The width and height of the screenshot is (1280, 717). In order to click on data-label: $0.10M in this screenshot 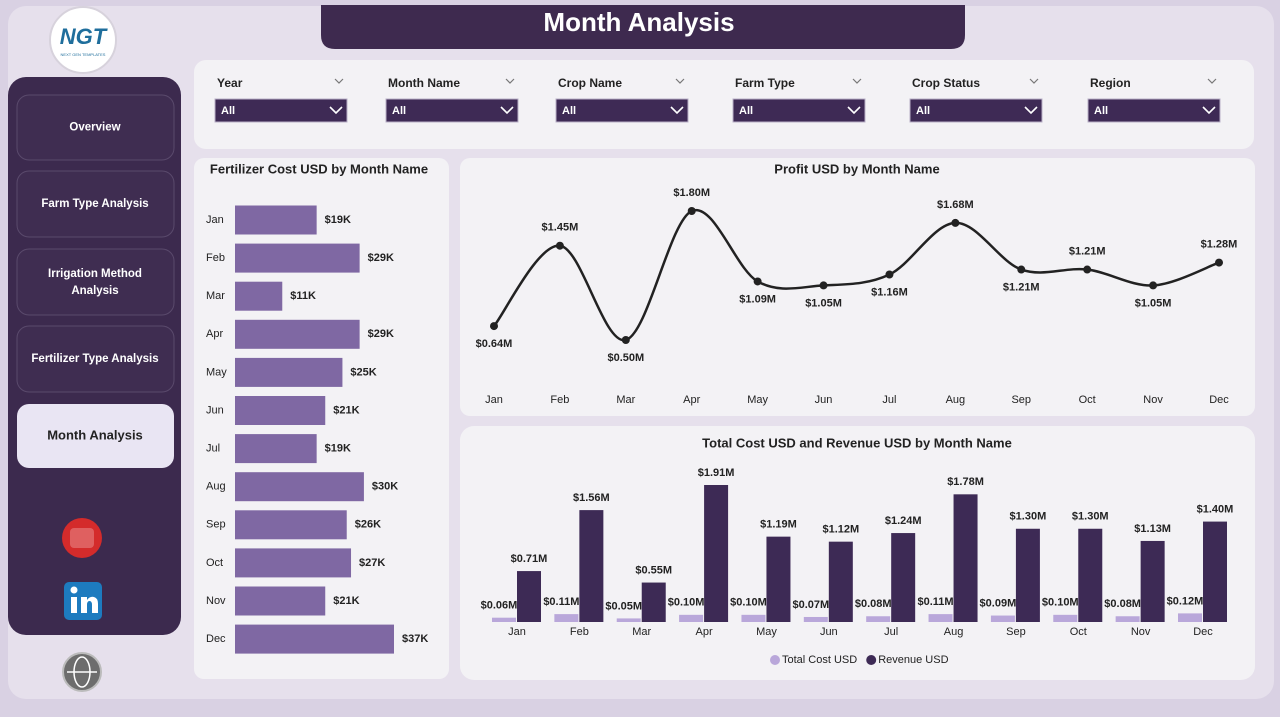, I will do `click(686, 603)`.